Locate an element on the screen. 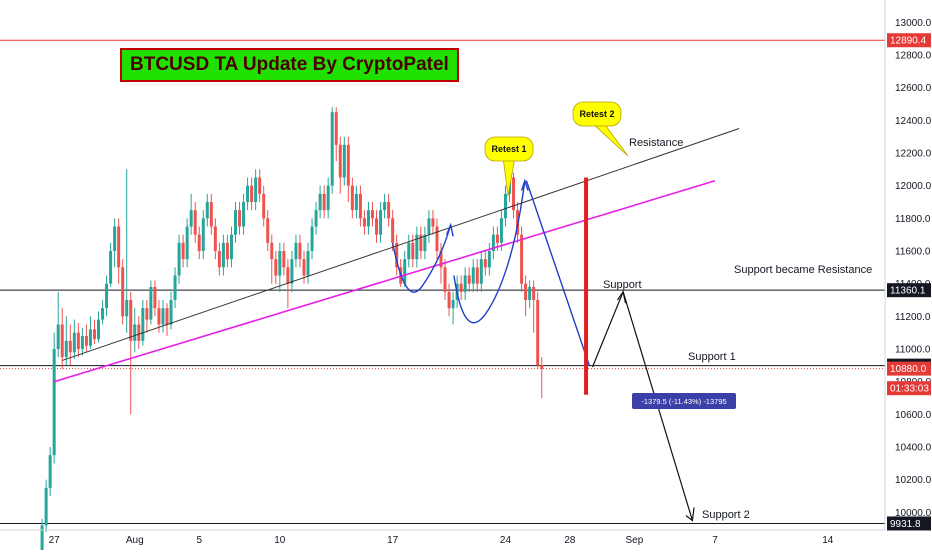  measure-badge: -1379.5 (-11.43%) -13795 is located at coordinates (684, 401).